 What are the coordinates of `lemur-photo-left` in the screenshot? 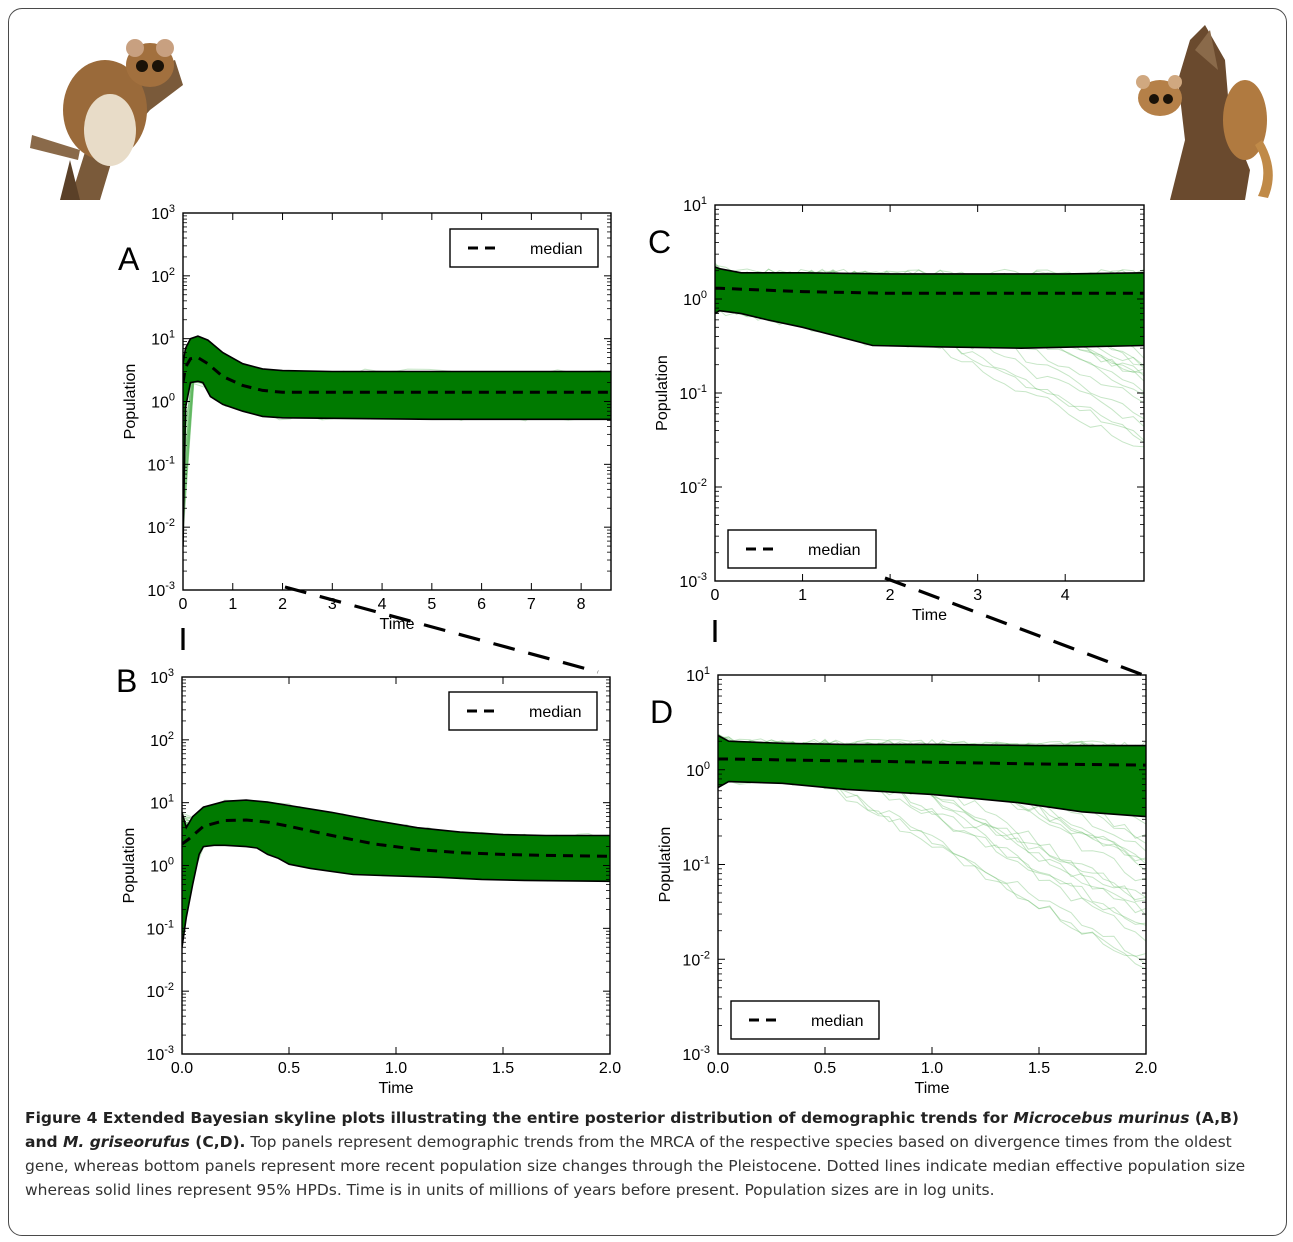 It's located at (105, 116).